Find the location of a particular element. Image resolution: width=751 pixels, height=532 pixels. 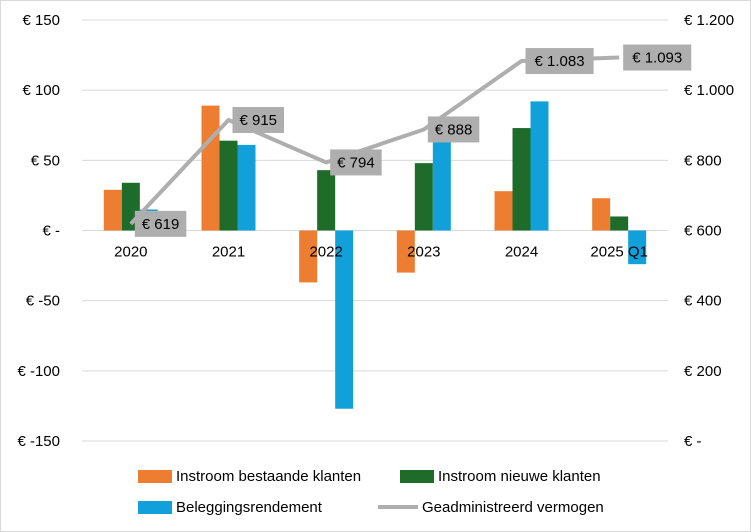

vermogen-data-label: € 915 is located at coordinates (258, 119).